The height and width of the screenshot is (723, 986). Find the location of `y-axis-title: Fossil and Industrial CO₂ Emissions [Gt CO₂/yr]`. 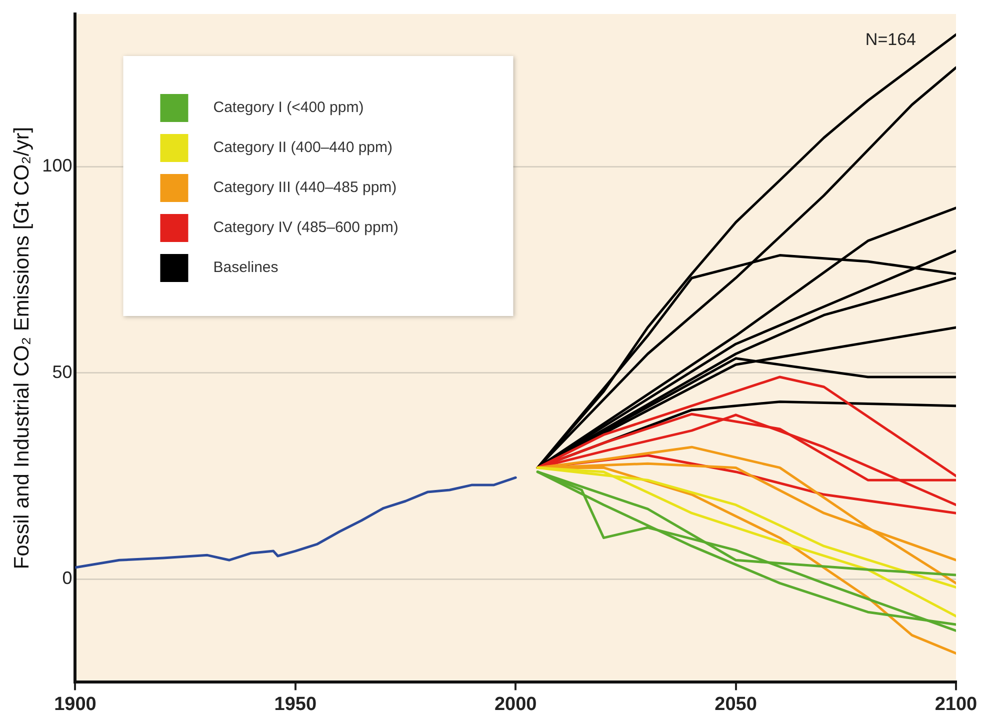

y-axis-title: Fossil and Industrial CO₂ Emissions [Gt CO₂/yr] is located at coordinates (22, 348).